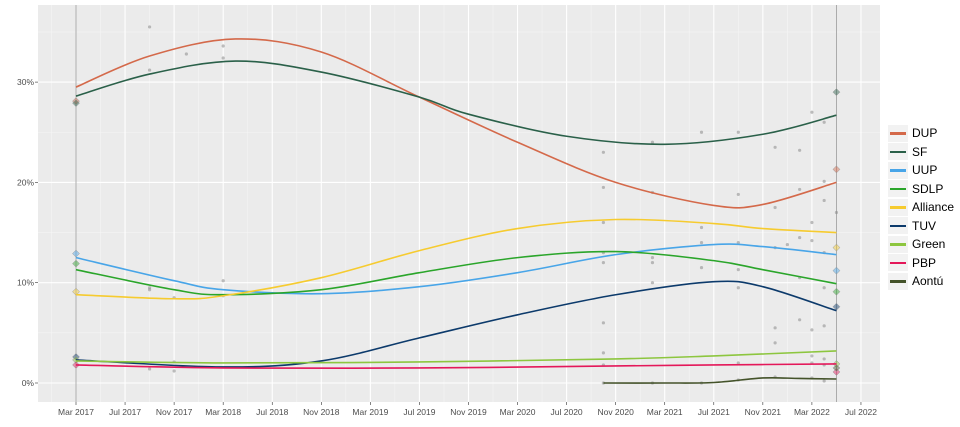  I want to click on x-tick-label: Mar 2020, so click(518, 412).